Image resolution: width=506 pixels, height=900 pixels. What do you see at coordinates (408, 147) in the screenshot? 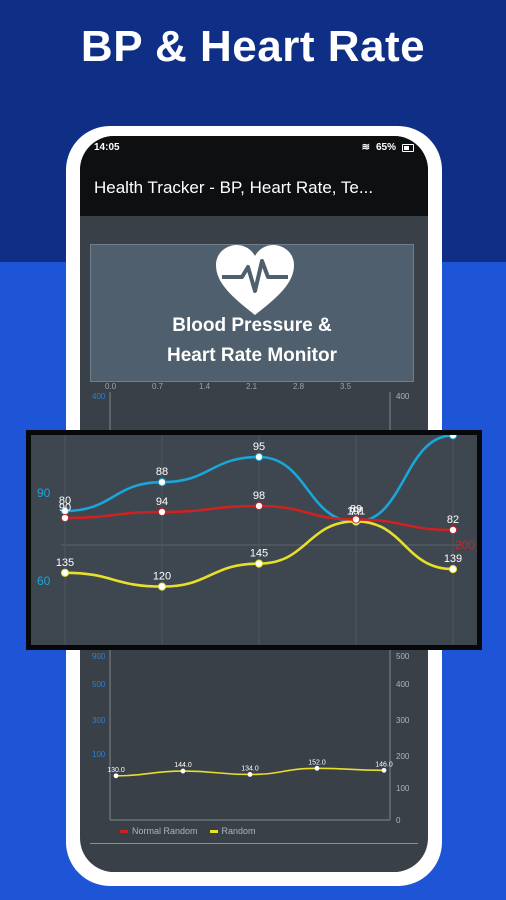
I see `battery-icon` at bounding box center [408, 147].